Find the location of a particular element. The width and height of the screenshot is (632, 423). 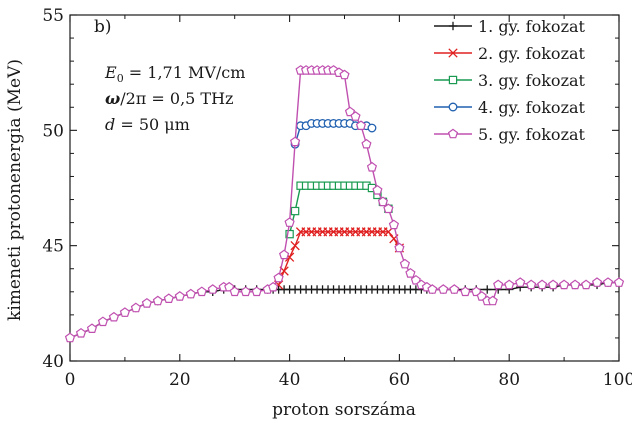

legend-entry-4: 4. gy. fokozat is located at coordinates (510, 107).